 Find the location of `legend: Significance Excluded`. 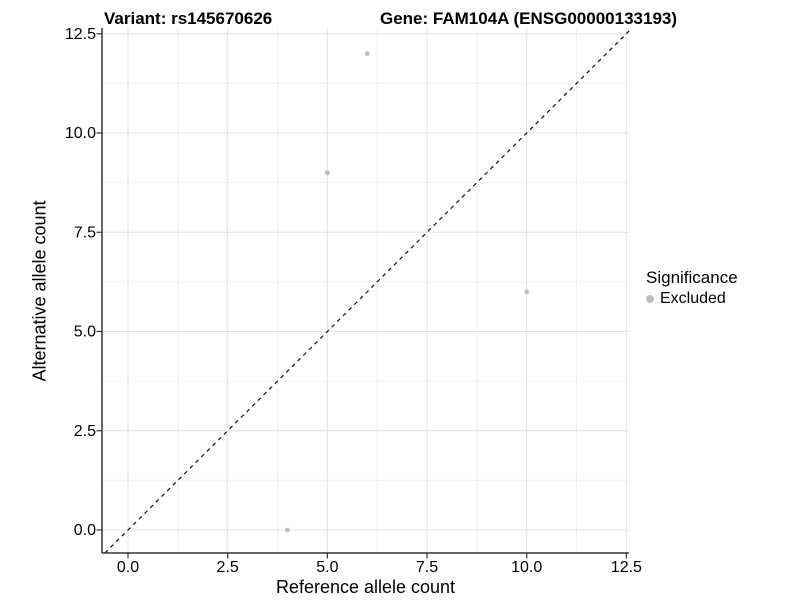

legend: Significance Excluded is located at coordinates (692, 288).